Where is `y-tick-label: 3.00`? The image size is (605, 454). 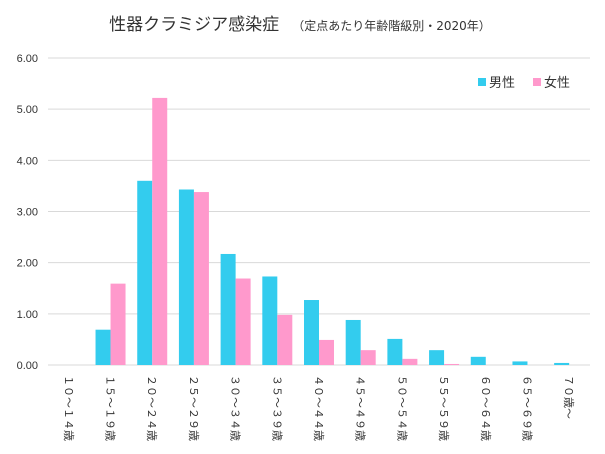 y-tick-label: 3.00 is located at coordinates (27, 213).